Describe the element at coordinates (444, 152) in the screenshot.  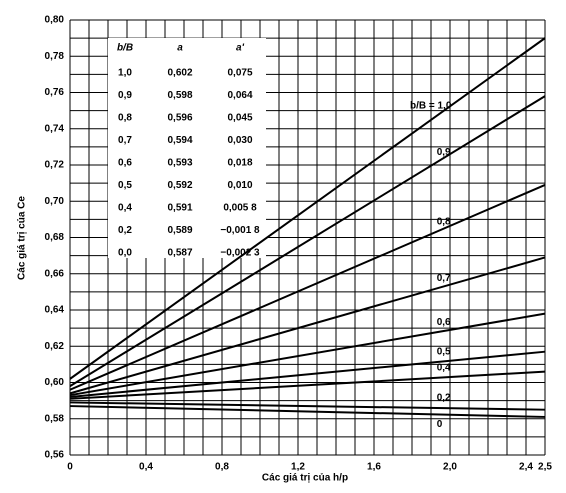
I see `line-label: 0,9` at that location.